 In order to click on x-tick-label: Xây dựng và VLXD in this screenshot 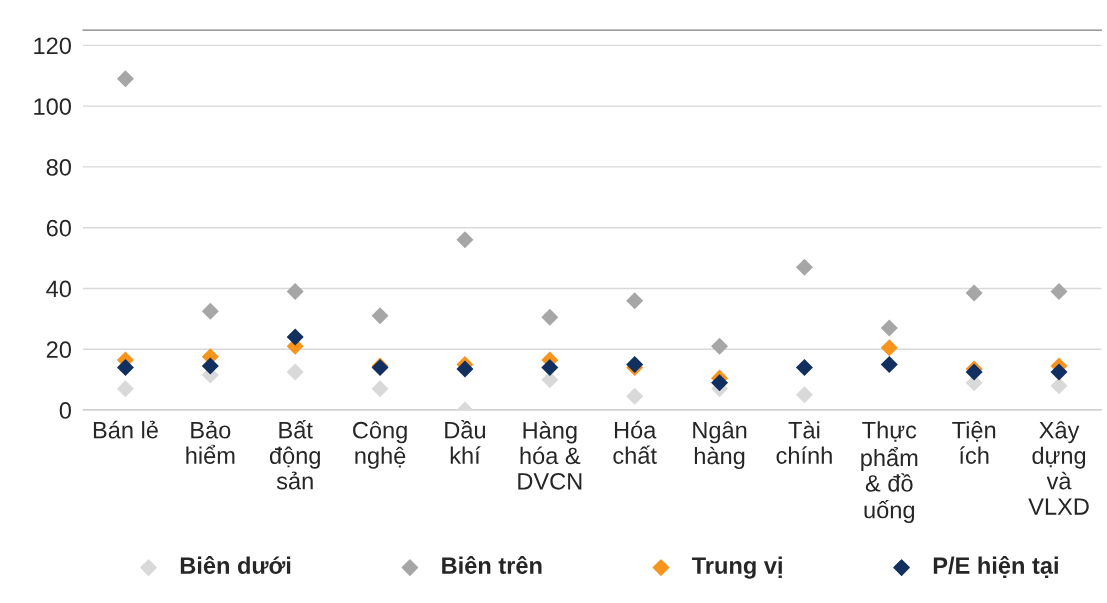, I will do `click(1058, 468)`.